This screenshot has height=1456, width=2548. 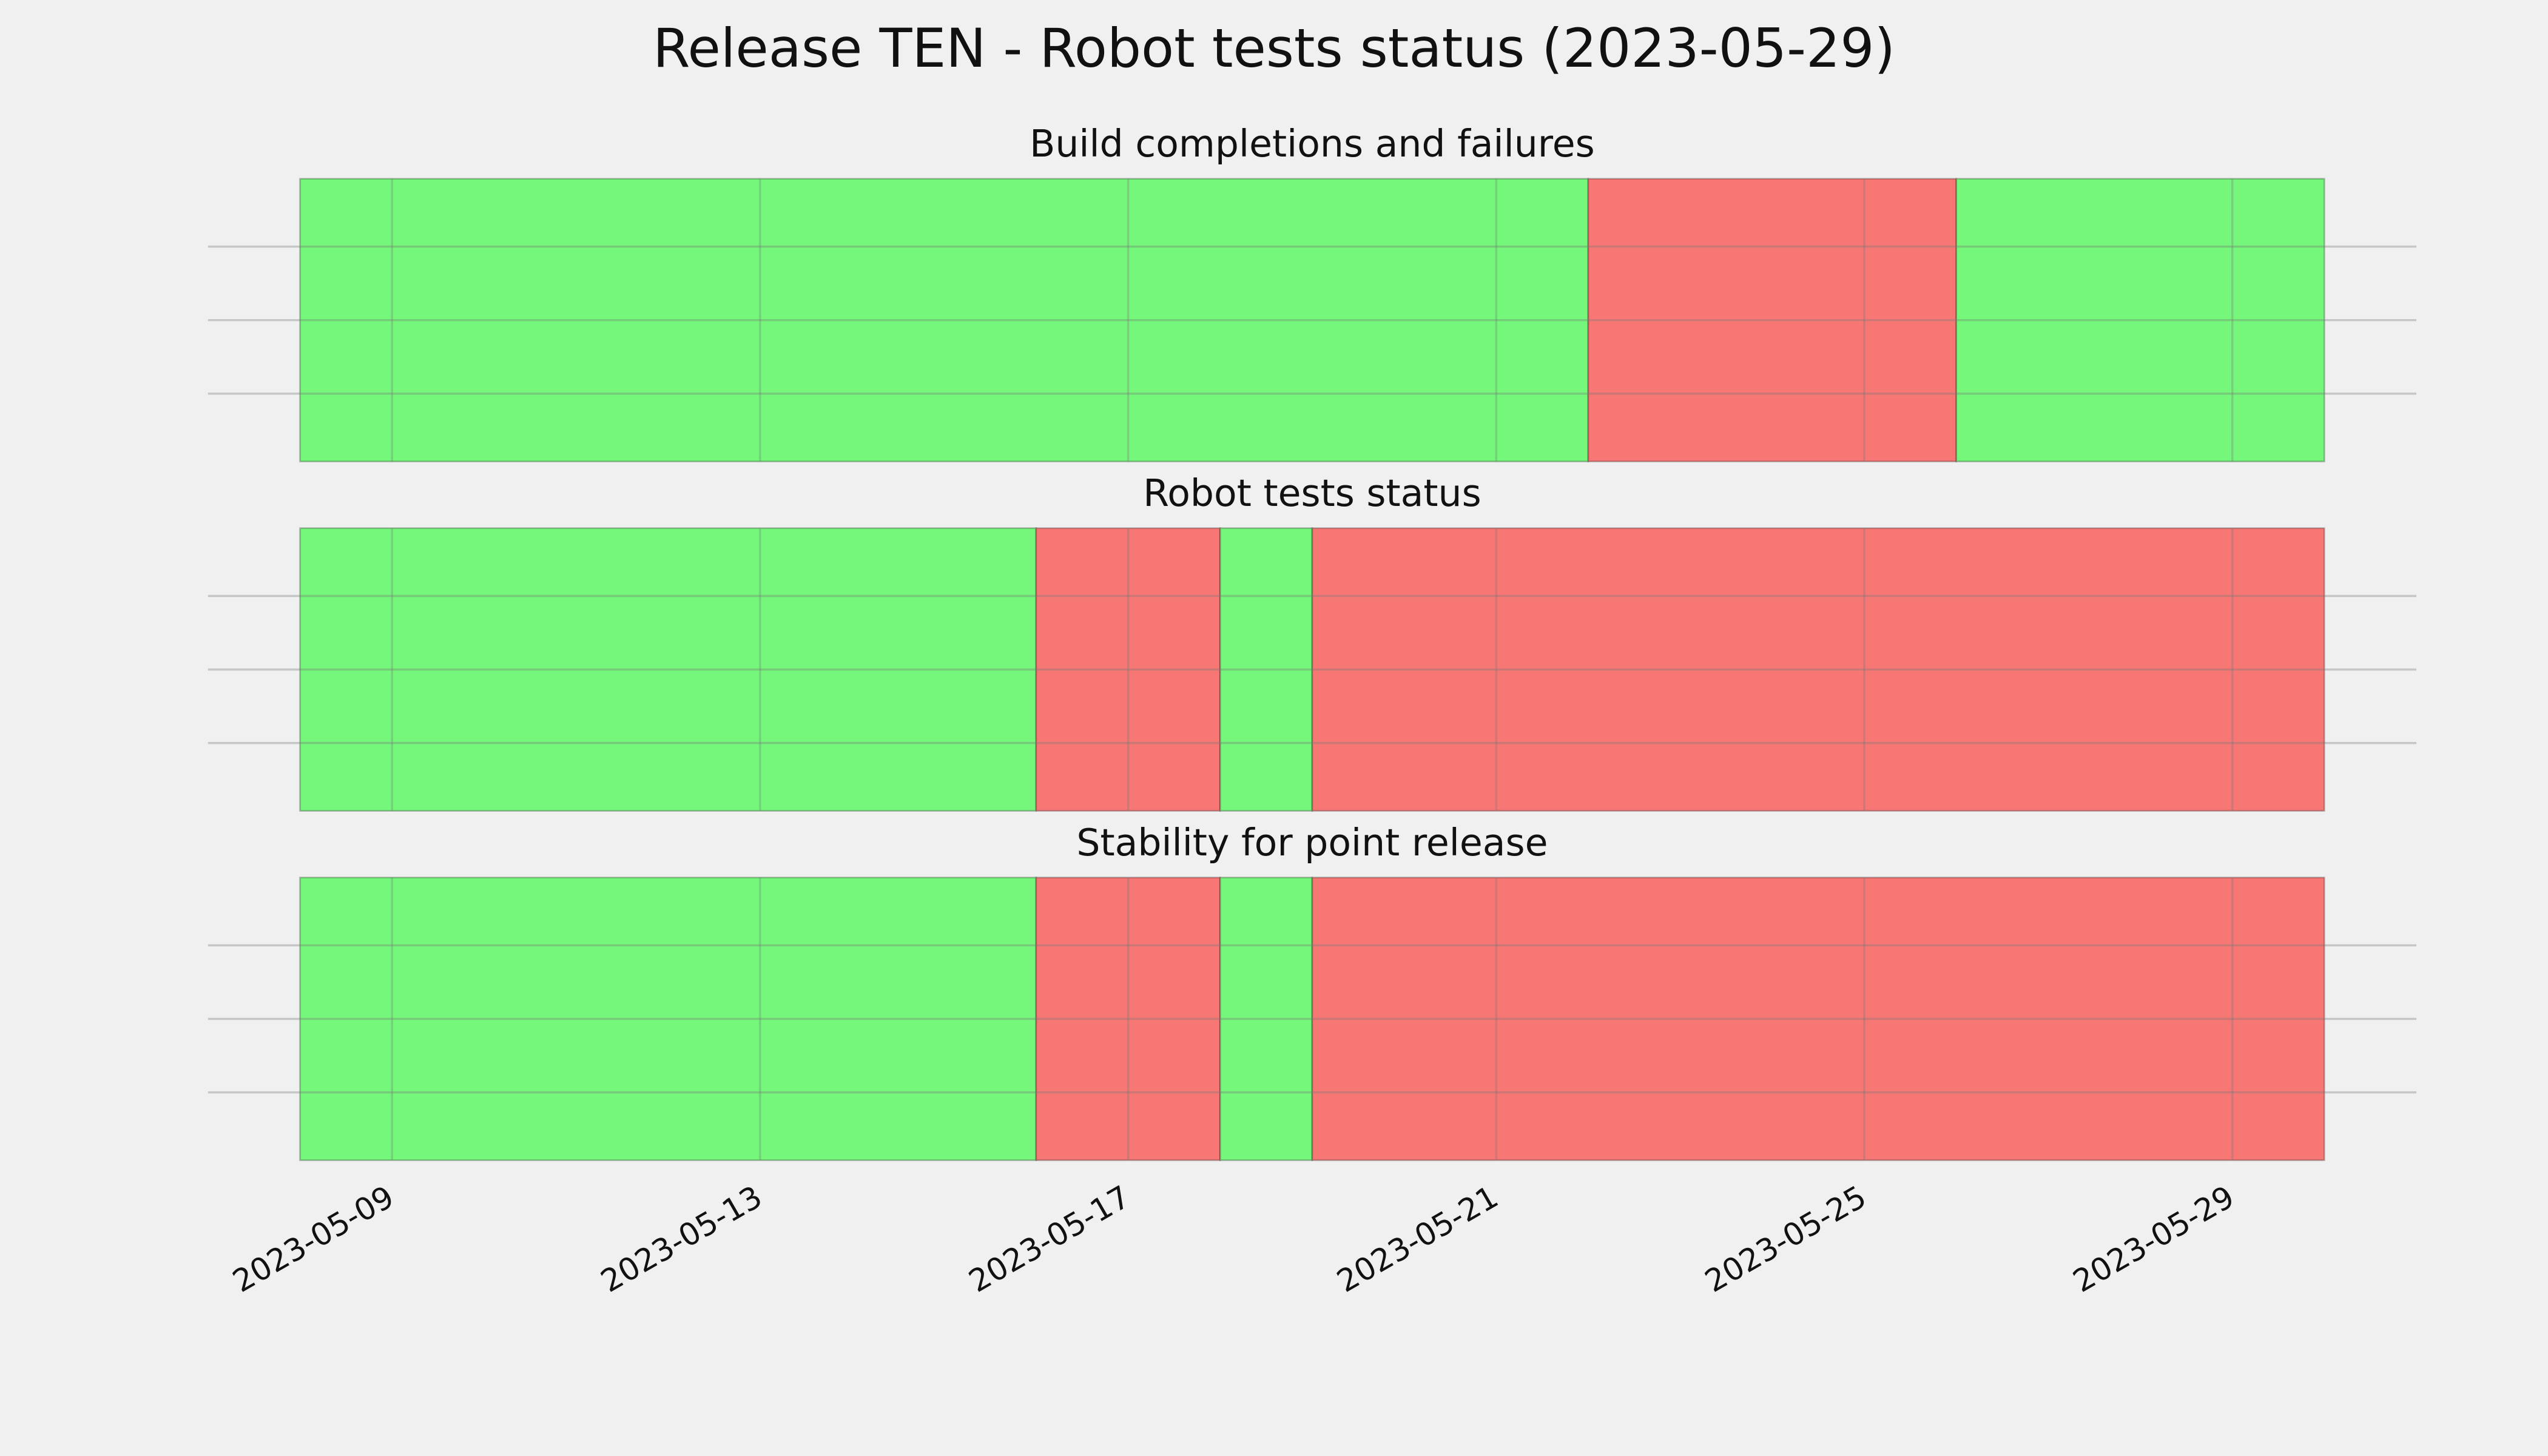 I want to click on panel-title: Robot tests status, so click(x=1312, y=493).